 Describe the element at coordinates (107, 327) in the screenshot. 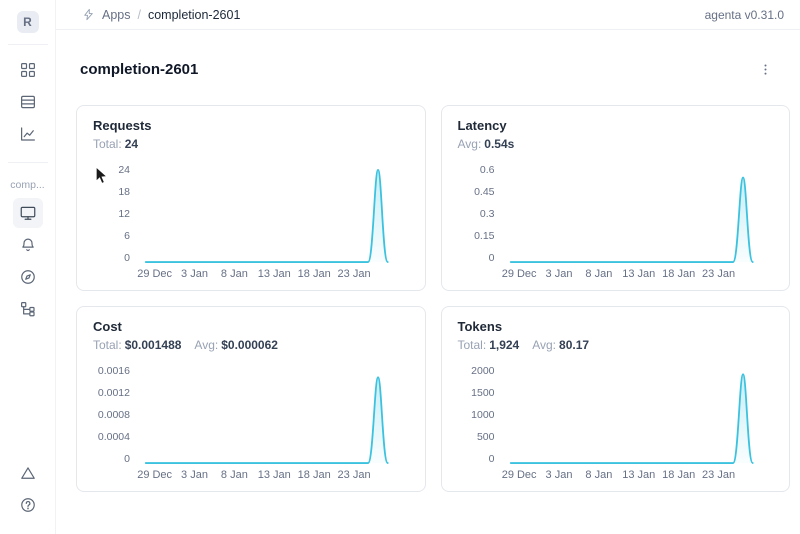

I see `chart-title: Cost` at that location.